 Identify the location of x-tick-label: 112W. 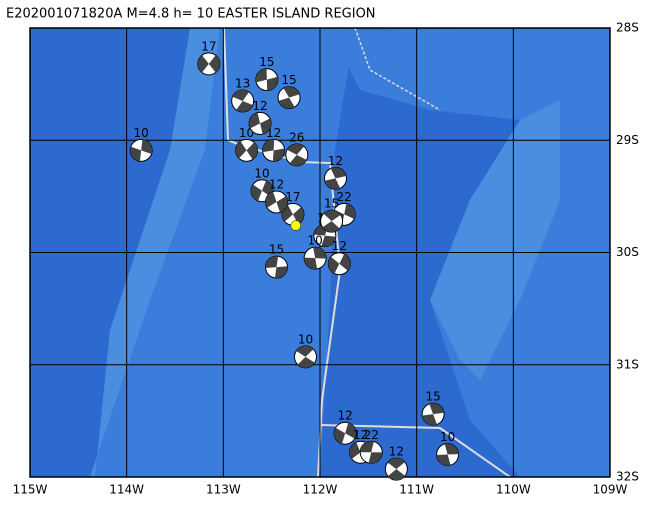
(320, 490).